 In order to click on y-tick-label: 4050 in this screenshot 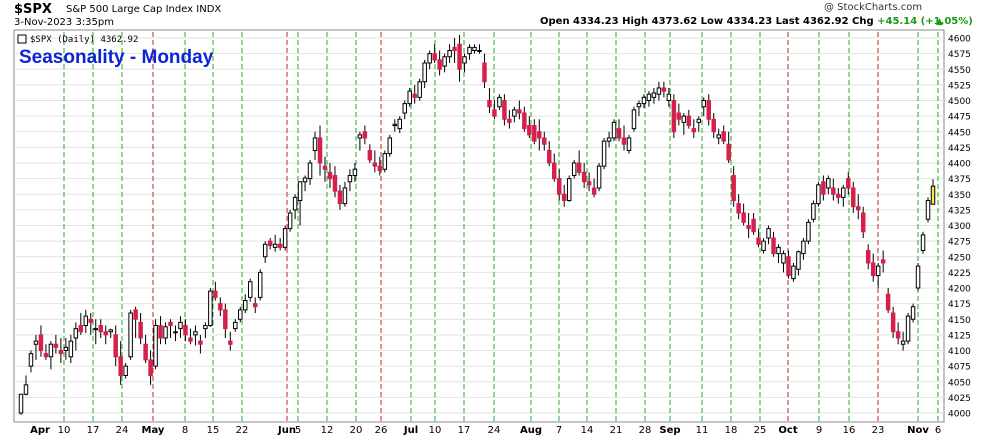, I will do `click(959, 383)`.